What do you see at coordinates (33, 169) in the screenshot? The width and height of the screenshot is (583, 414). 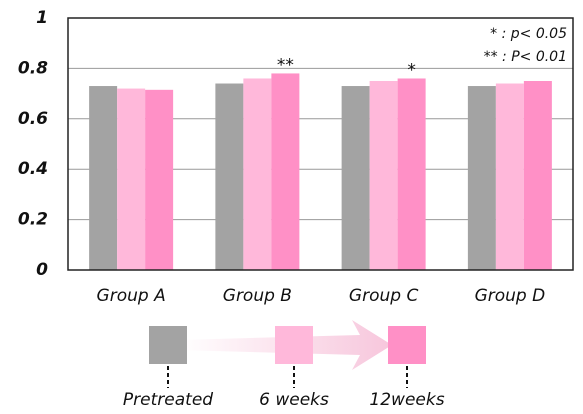 I see `y-tick-label: 0.4` at bounding box center [33, 169].